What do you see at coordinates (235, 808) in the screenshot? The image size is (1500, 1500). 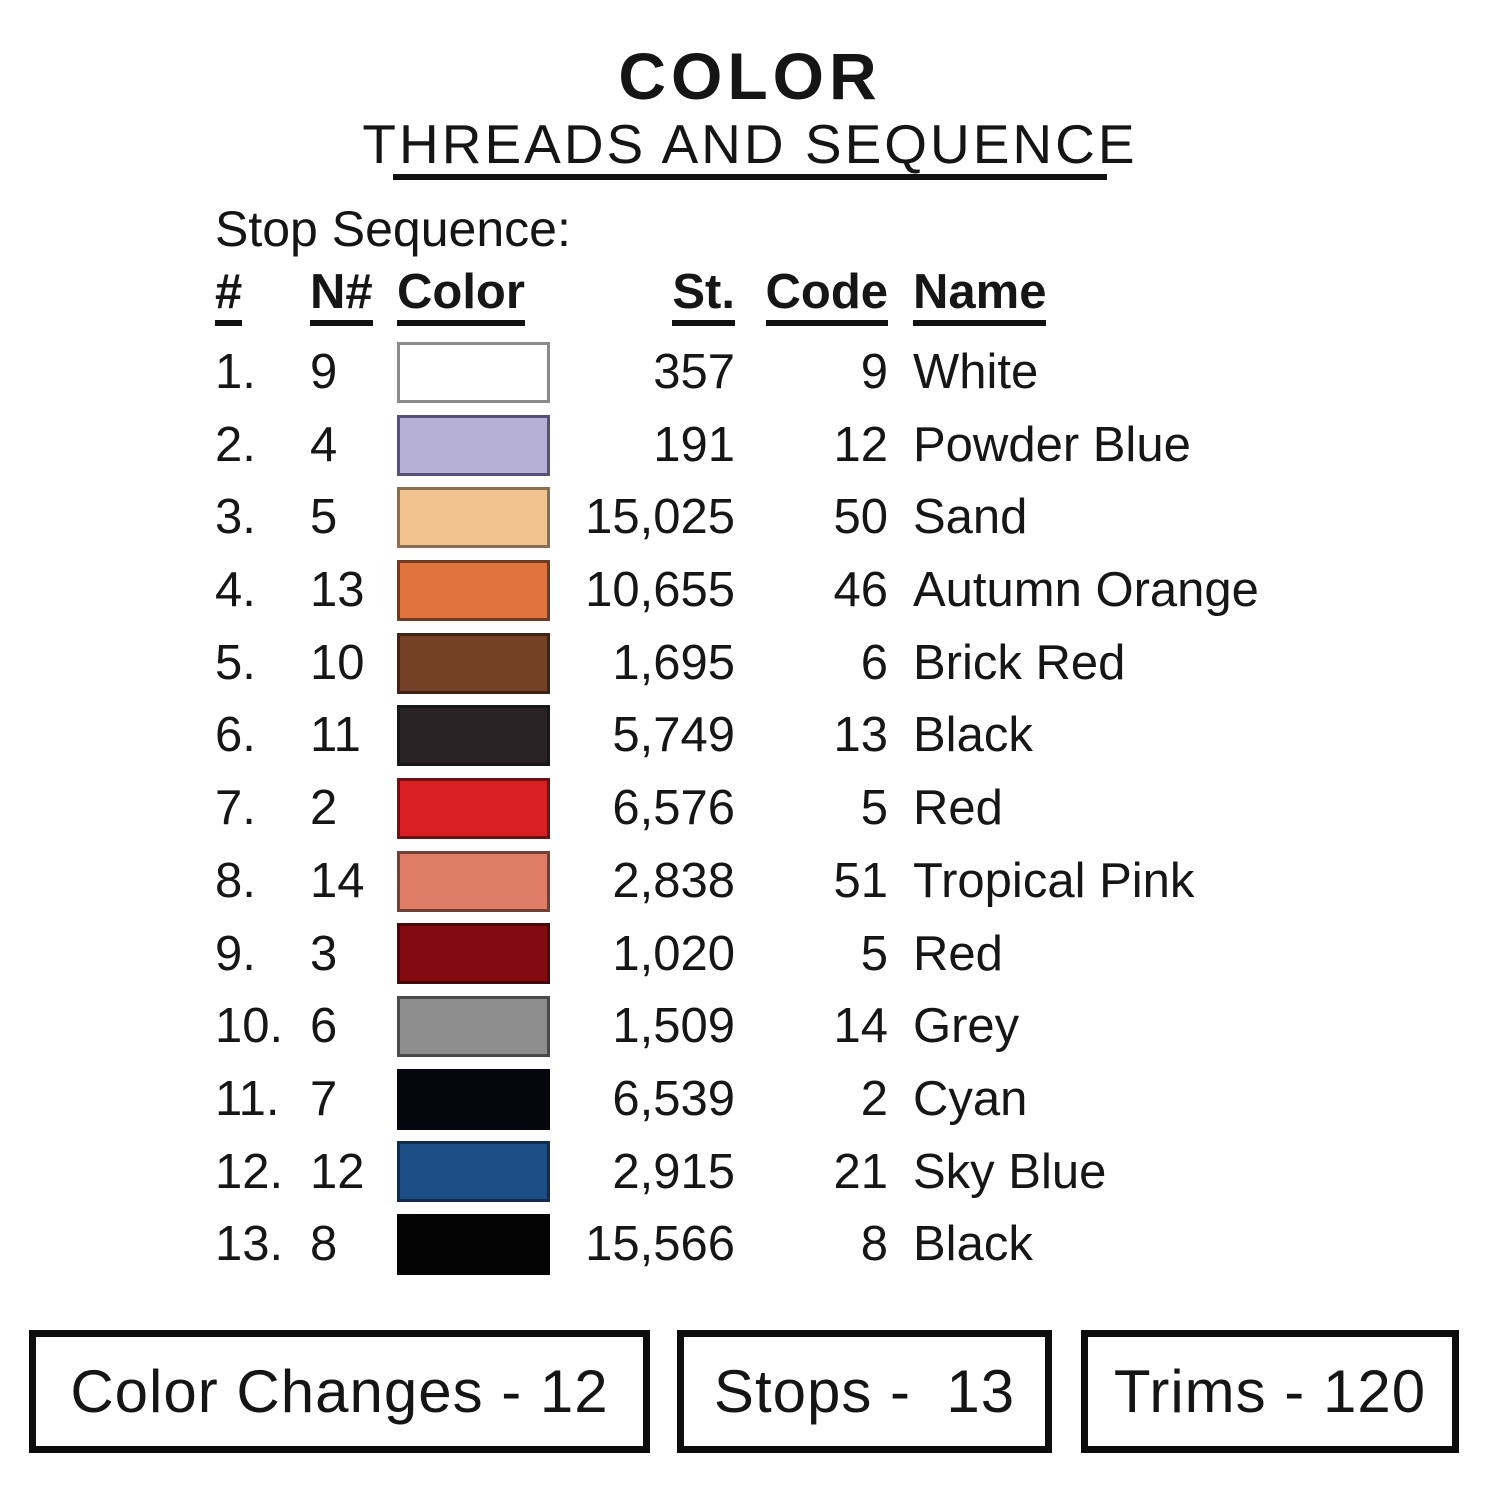 I see `row-number: 7.` at bounding box center [235, 808].